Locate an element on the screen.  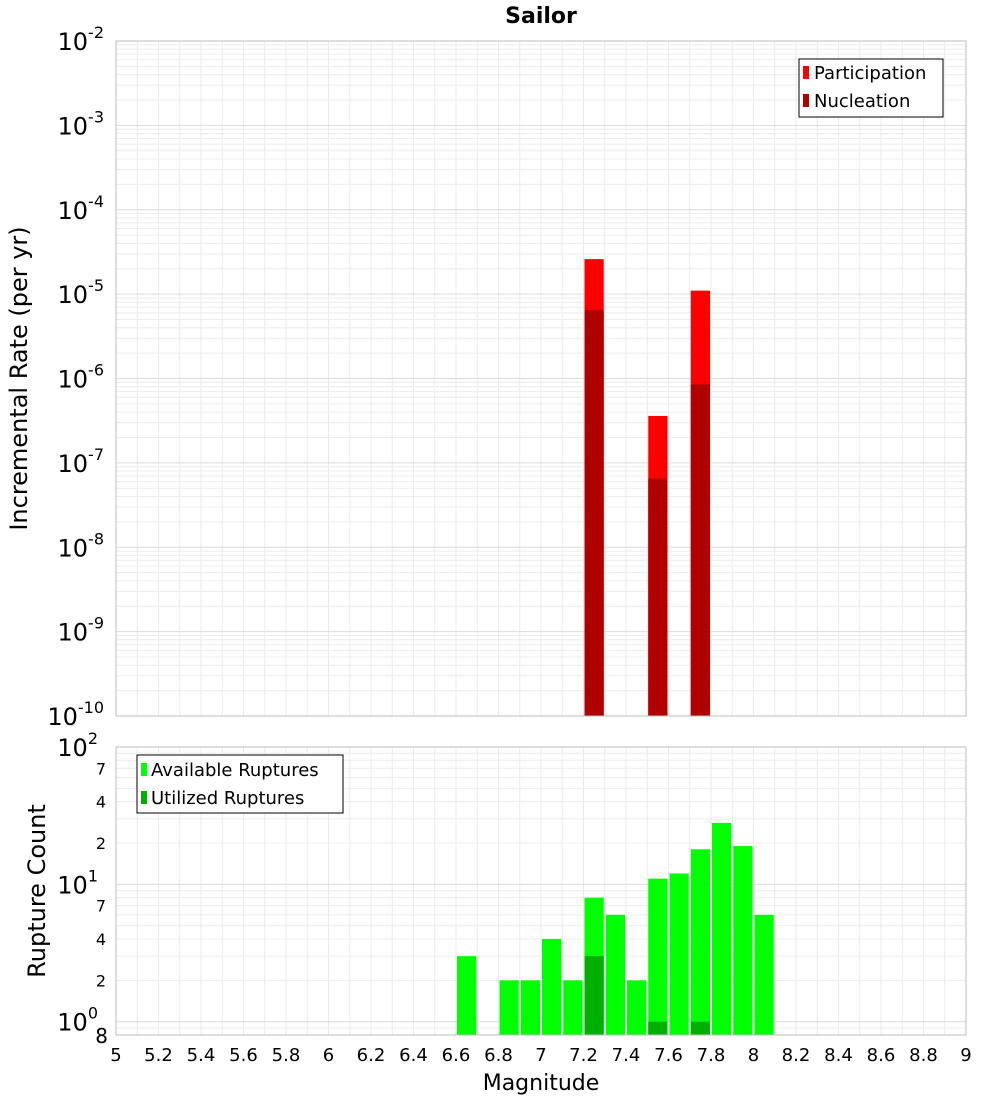
count-y-major-tick-label: 10⁰ is located at coordinates (77, 1020).